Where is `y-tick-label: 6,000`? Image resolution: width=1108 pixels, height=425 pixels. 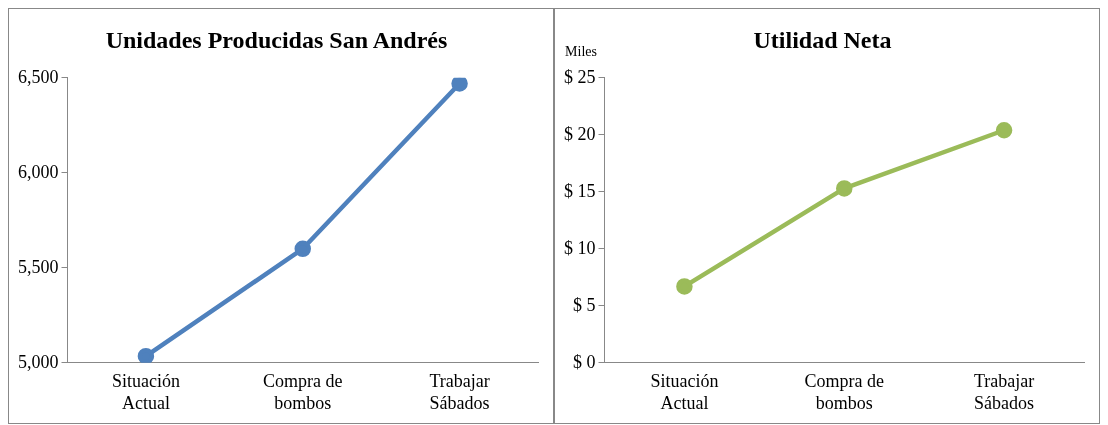
y-tick-label: 6,000 is located at coordinates (38, 171).